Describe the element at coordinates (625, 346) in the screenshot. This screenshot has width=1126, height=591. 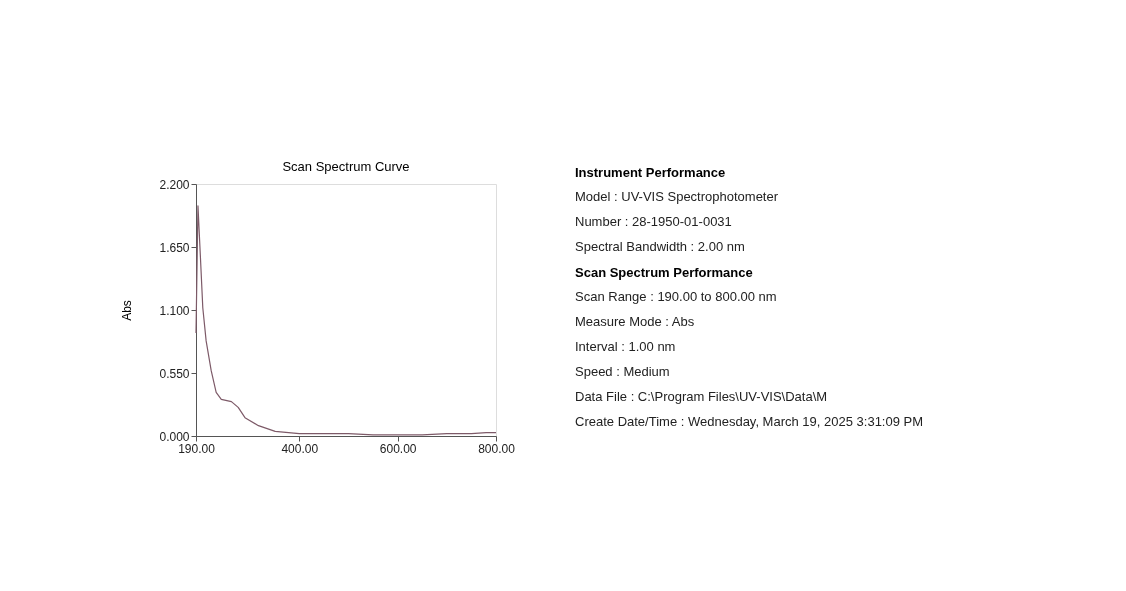
I see `text: Interval : 1.00 nm` at that location.